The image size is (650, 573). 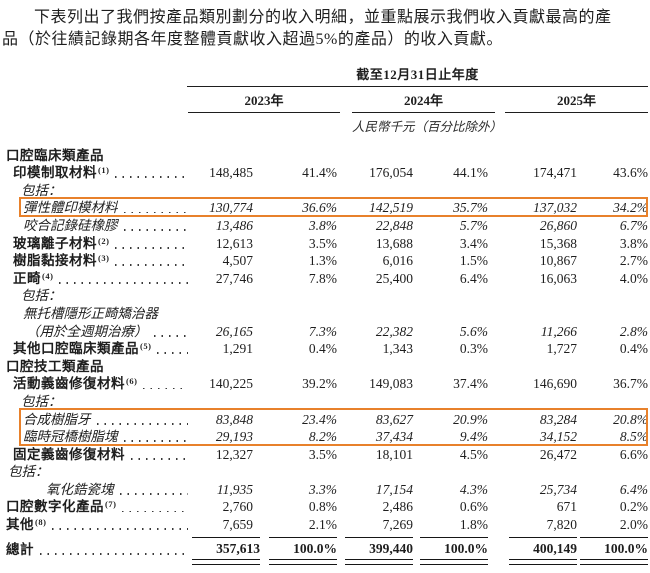 I want to click on amount-cell: 6,016, so click(x=397, y=261).